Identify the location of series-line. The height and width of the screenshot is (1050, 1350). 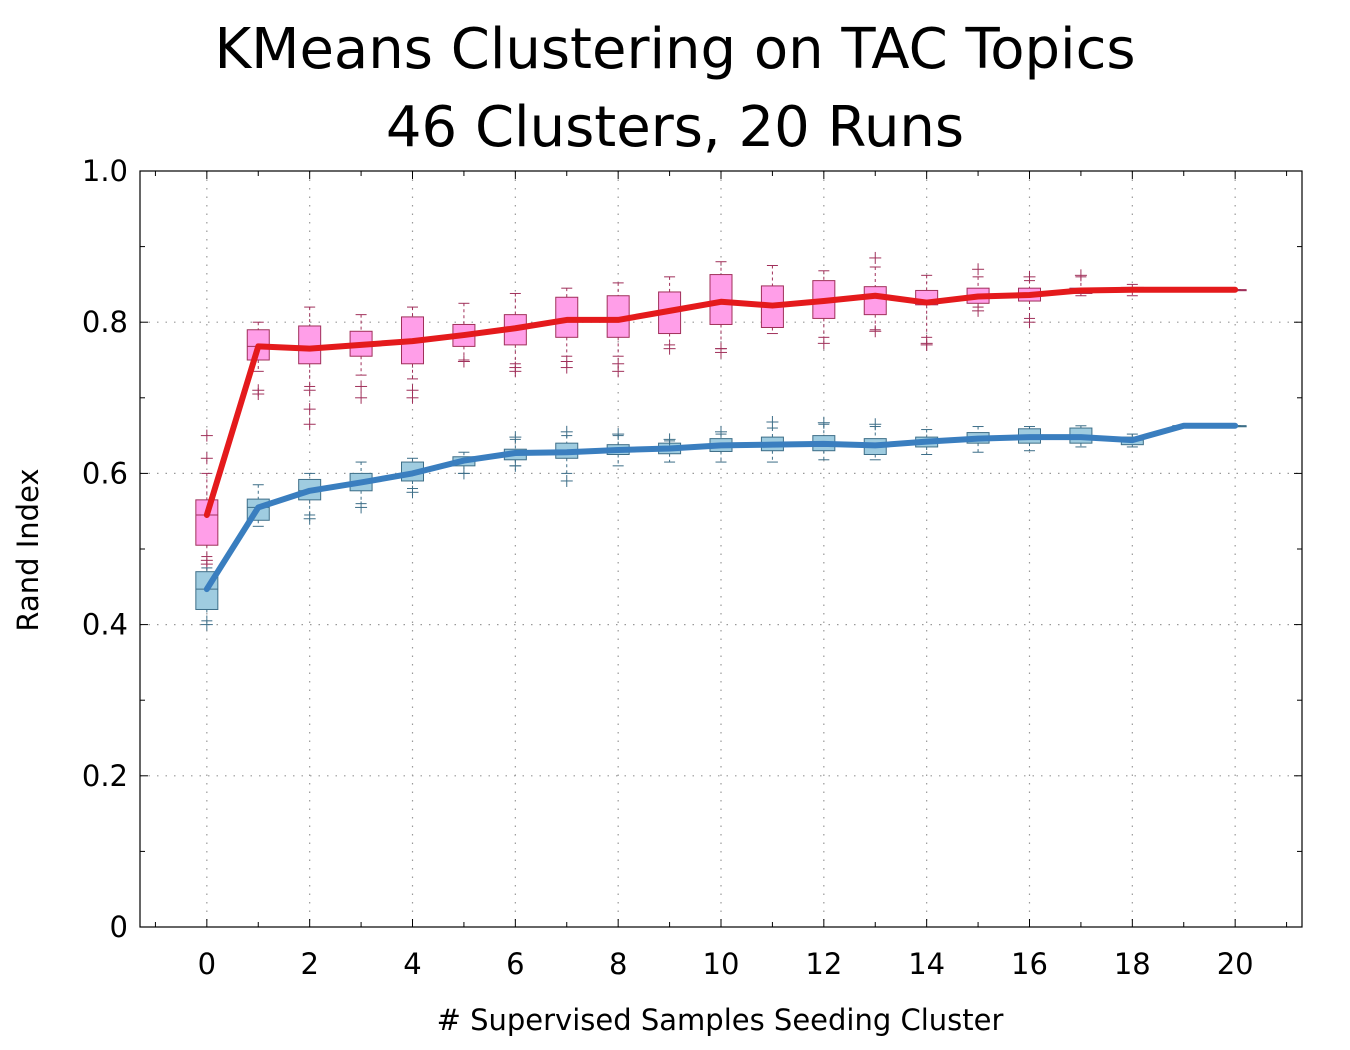
(721, 507).